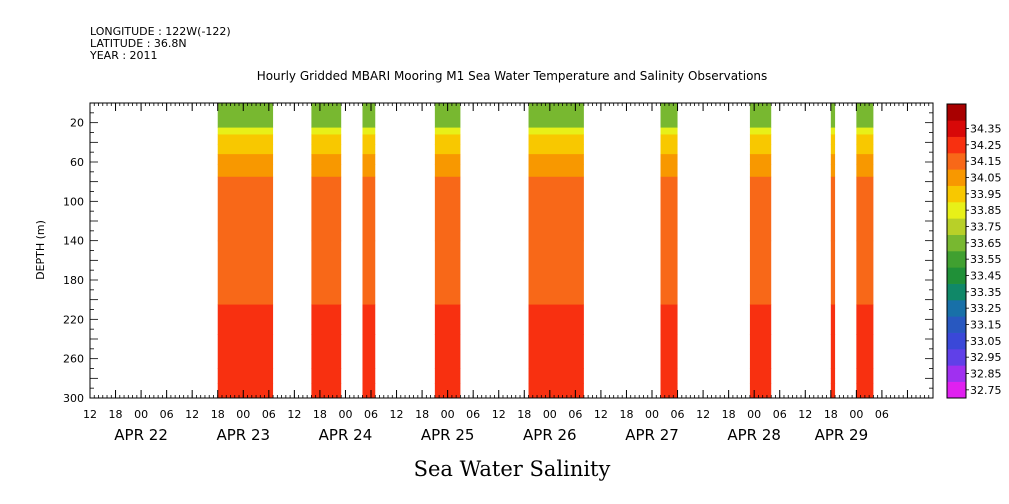  Describe the element at coordinates (77, 123) in the screenshot. I see `y-tick-label: 20` at that location.